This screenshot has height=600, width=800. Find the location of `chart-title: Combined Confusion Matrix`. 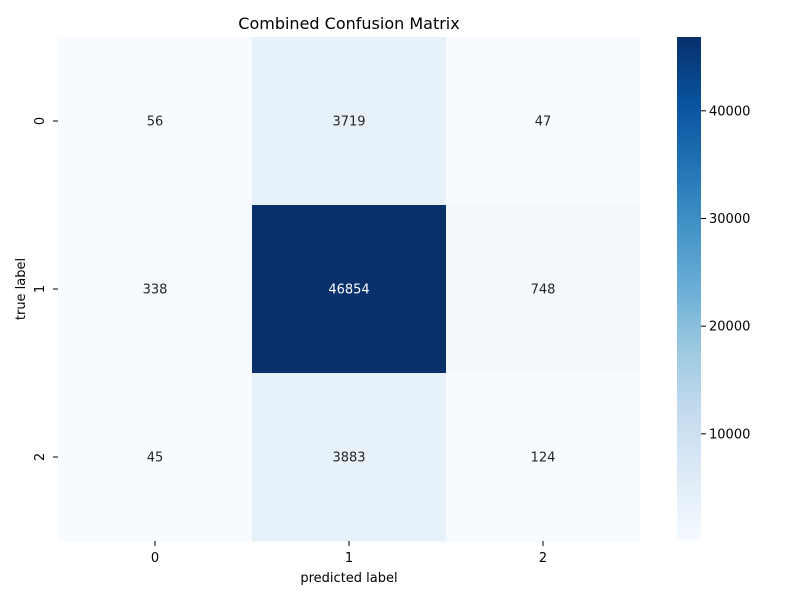

chart-title: Combined Confusion Matrix is located at coordinates (348, 23).